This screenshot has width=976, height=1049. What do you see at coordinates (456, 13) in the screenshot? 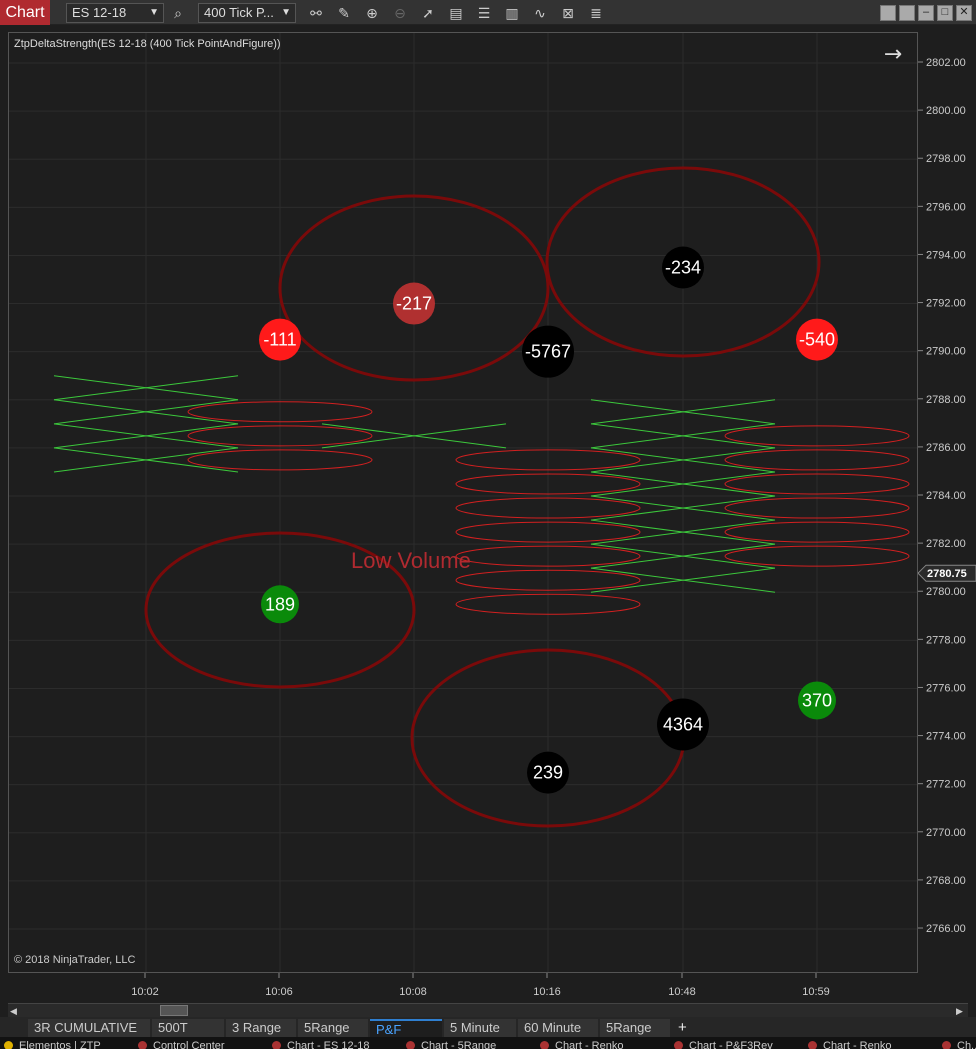
I see `data-box-icon: ▤` at bounding box center [456, 13].